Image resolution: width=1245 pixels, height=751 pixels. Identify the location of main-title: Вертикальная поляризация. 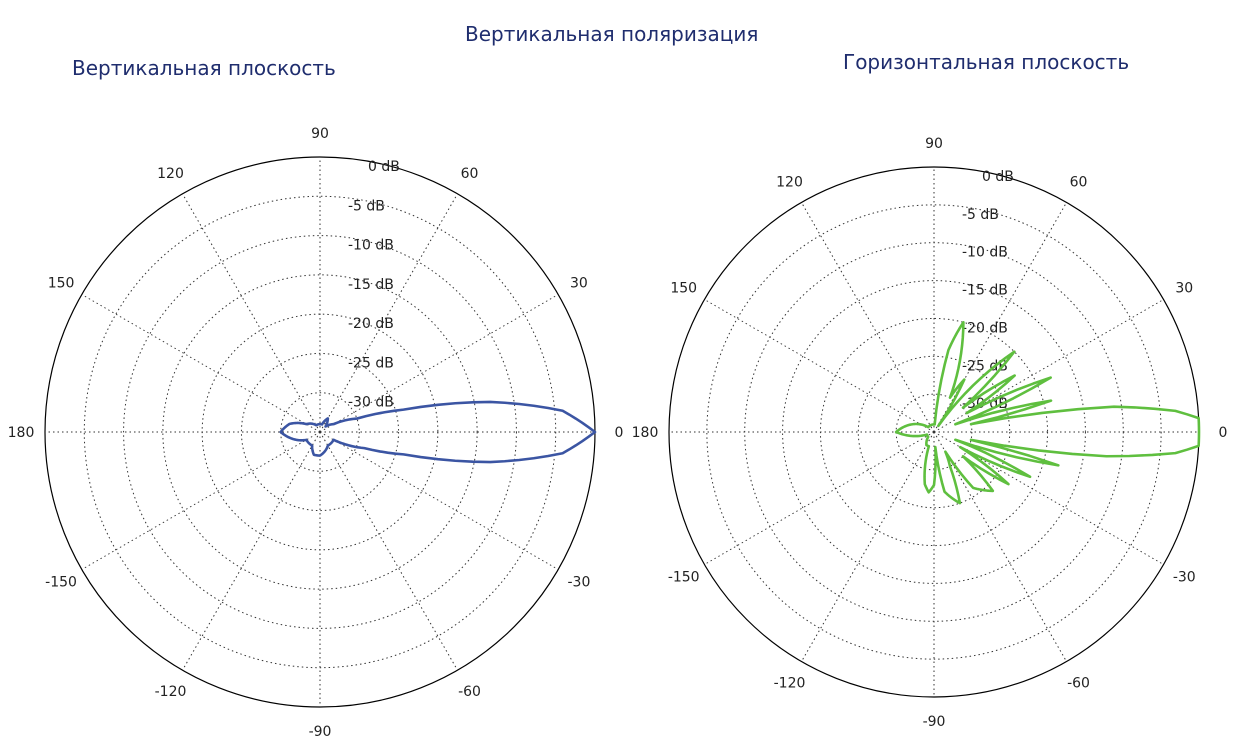
(612, 34).